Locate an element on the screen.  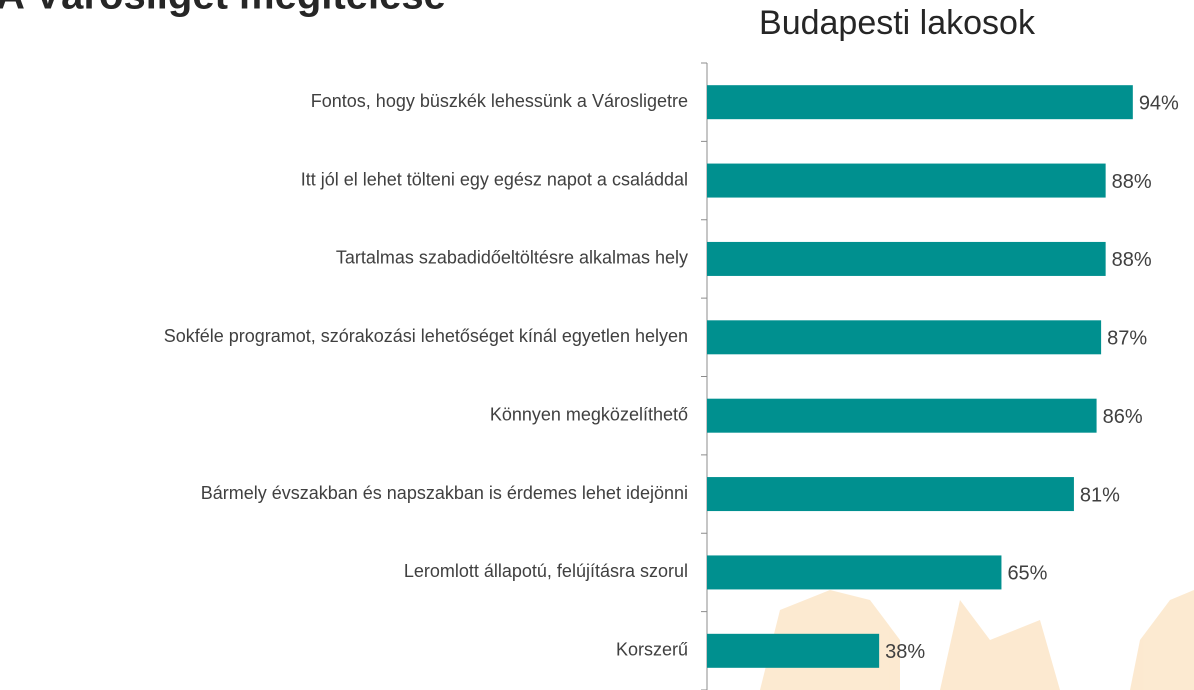
value-label: 86% is located at coordinates (1123, 417).